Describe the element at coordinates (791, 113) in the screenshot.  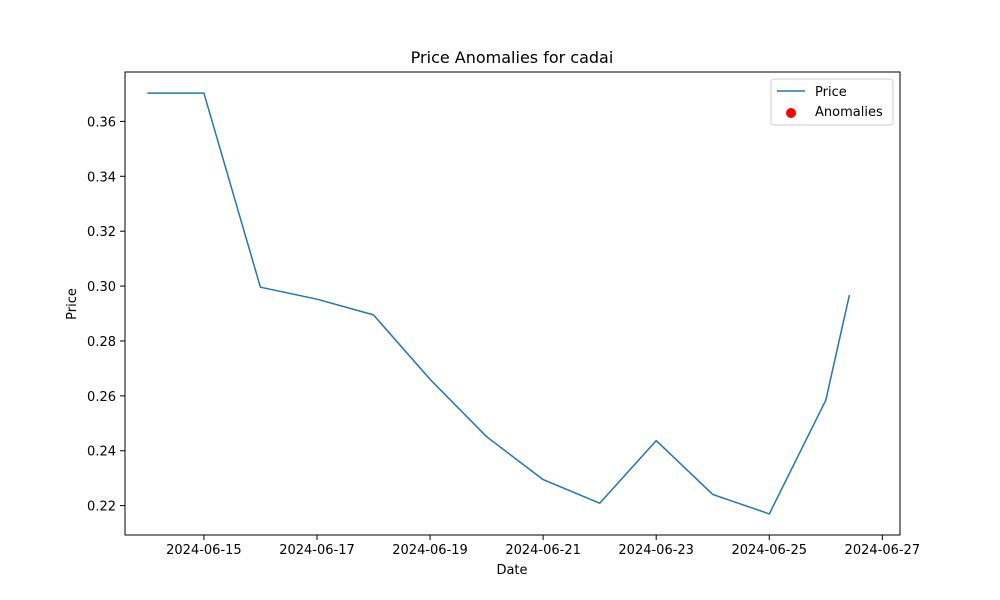
I see `legend-anomalies-swatch` at that location.